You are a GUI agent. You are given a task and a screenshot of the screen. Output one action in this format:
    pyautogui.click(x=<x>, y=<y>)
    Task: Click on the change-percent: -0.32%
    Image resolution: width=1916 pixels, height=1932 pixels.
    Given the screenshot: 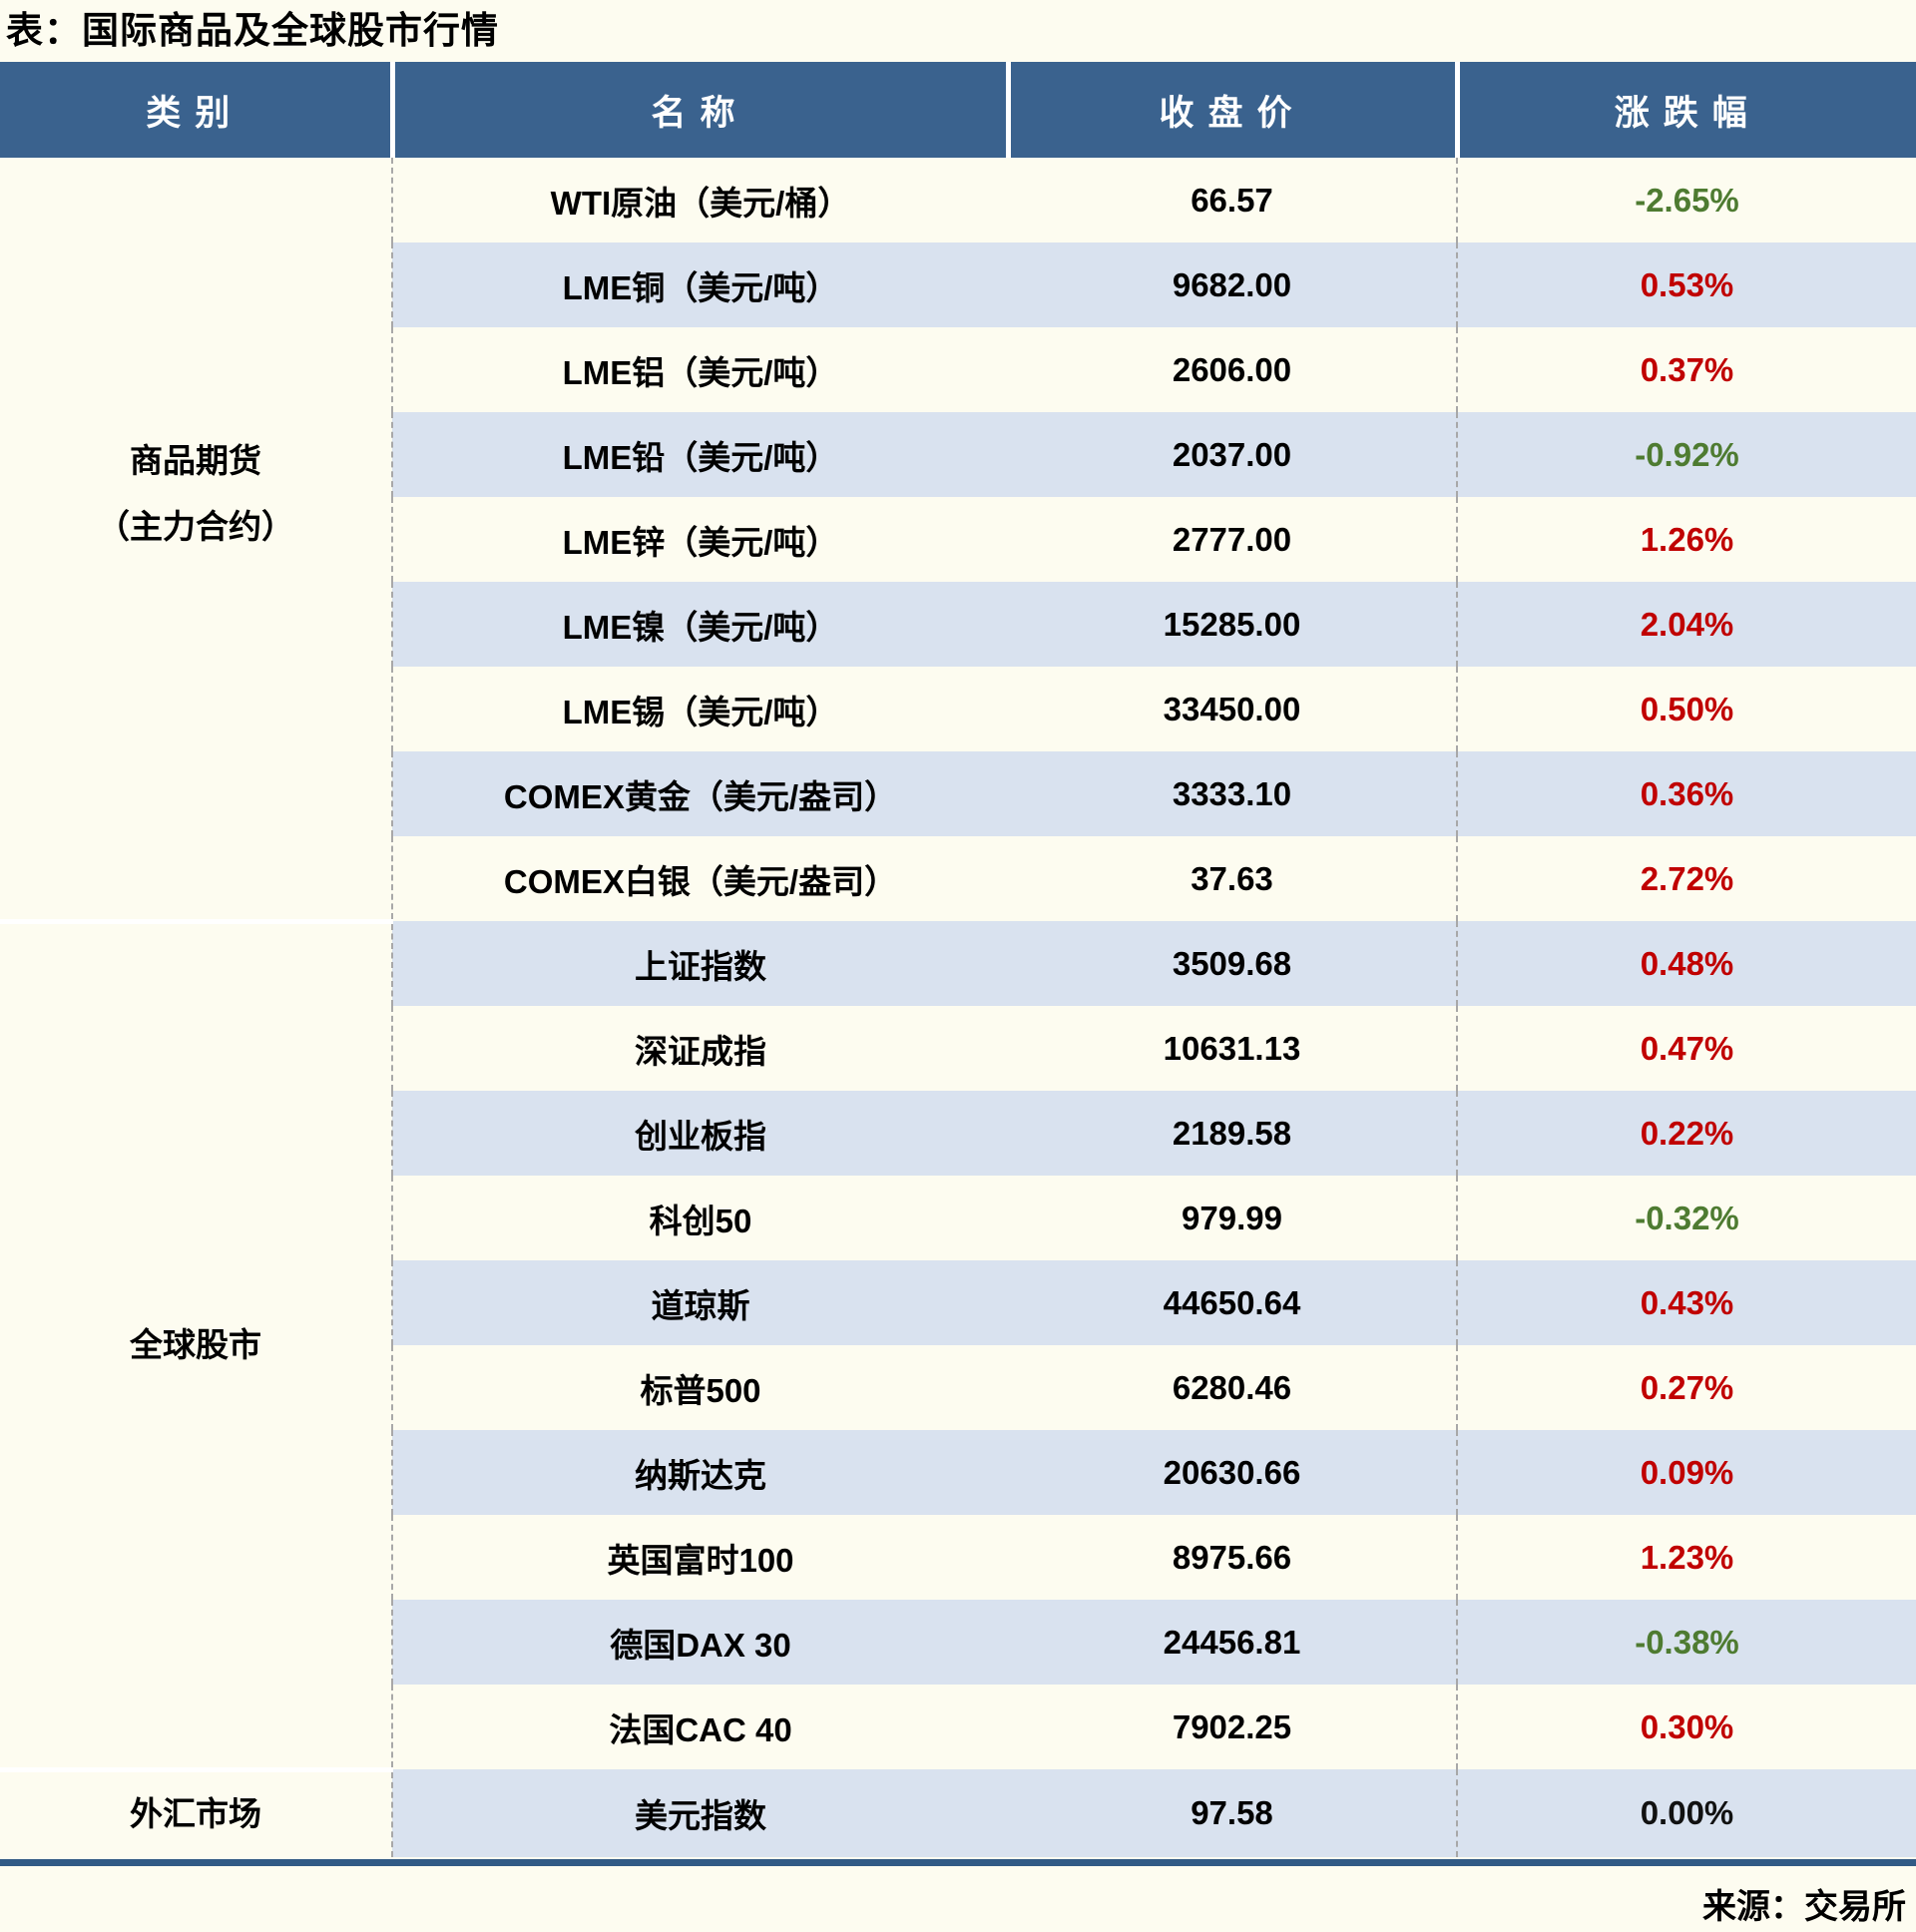 What is the action you would take?
    pyautogui.click(x=1687, y=1217)
    